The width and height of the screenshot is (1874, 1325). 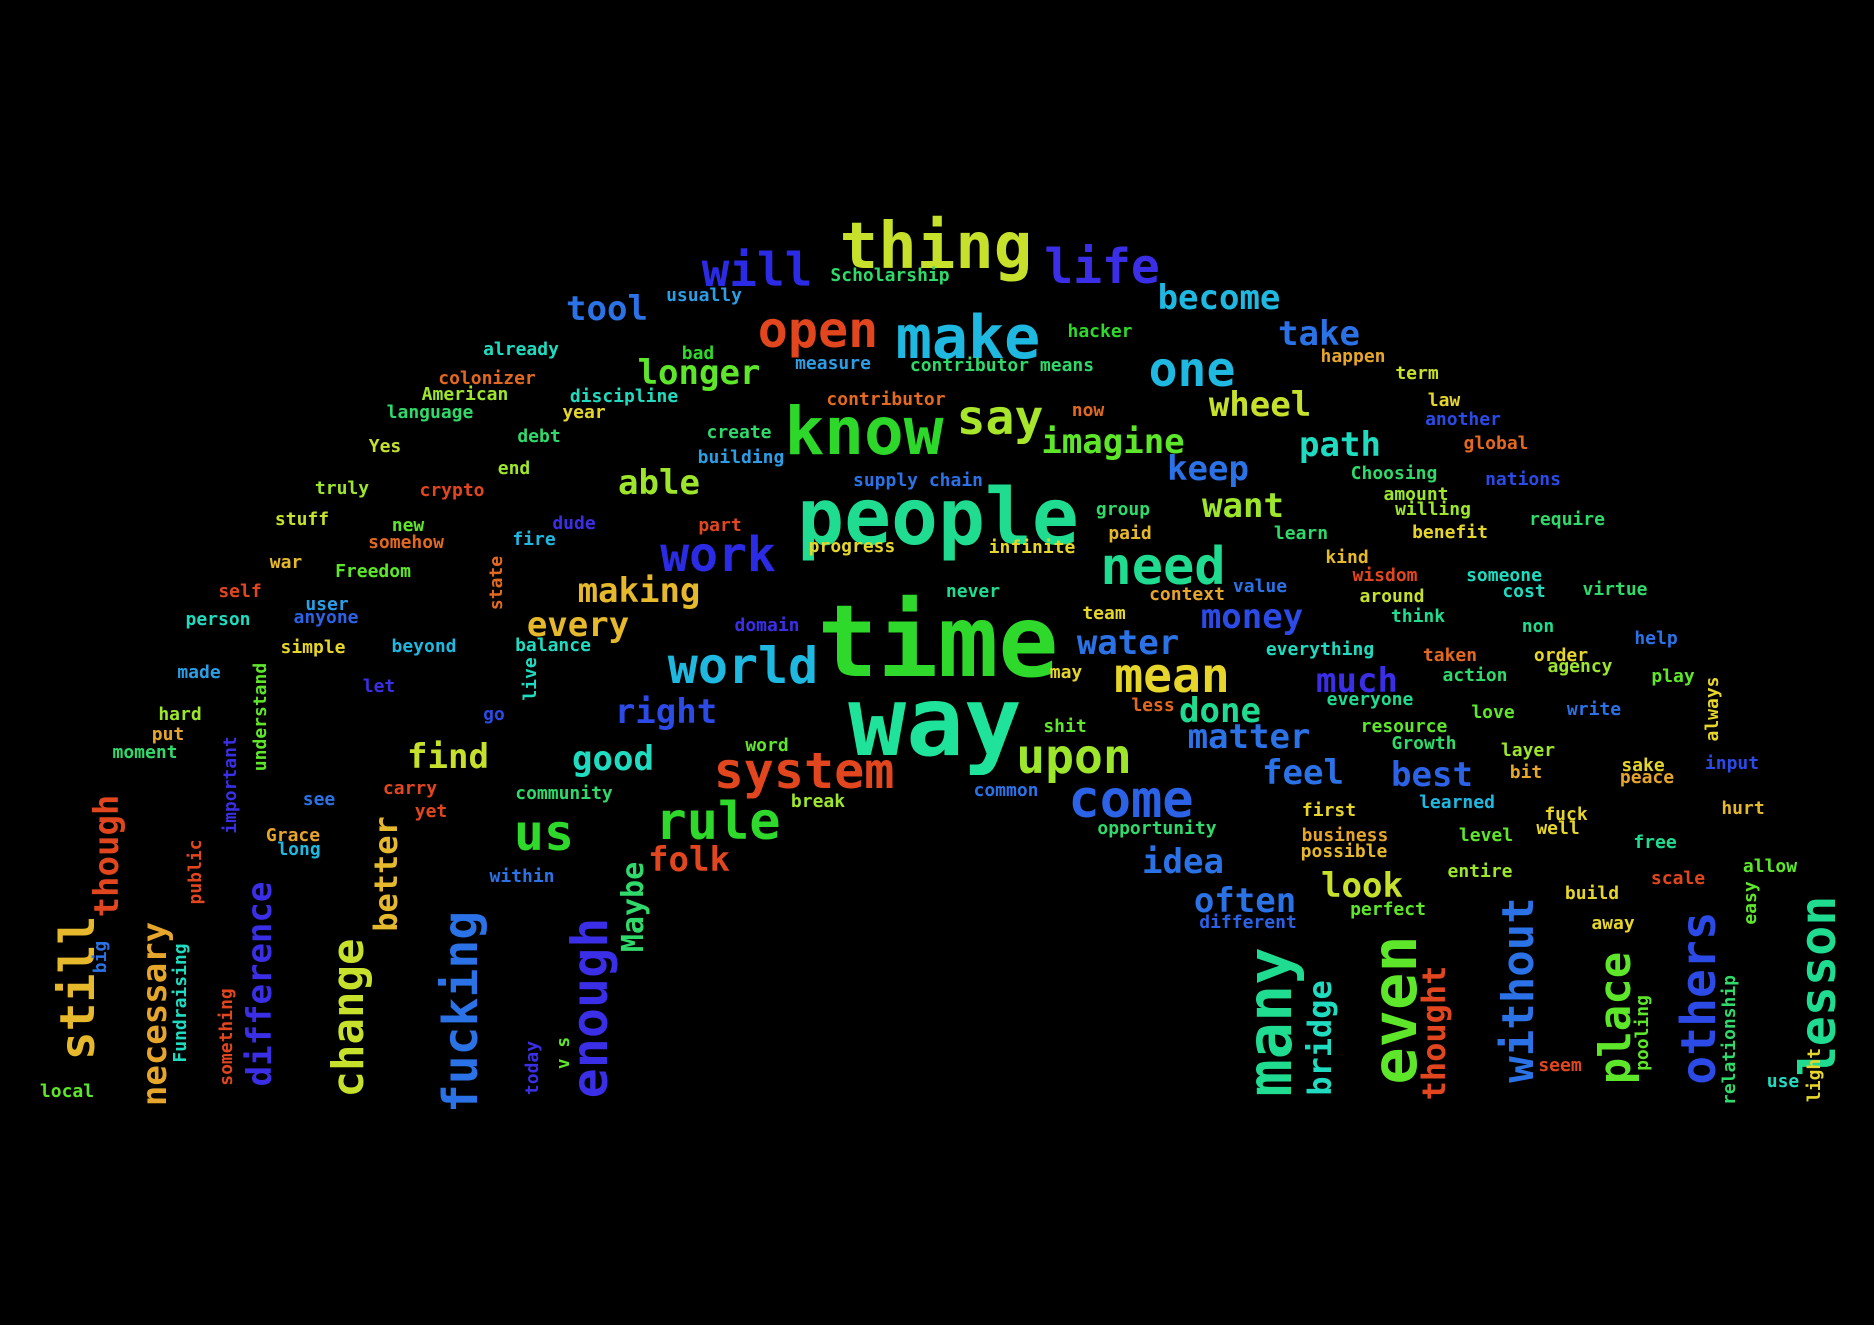 I want to click on word-already: already, so click(x=521, y=349).